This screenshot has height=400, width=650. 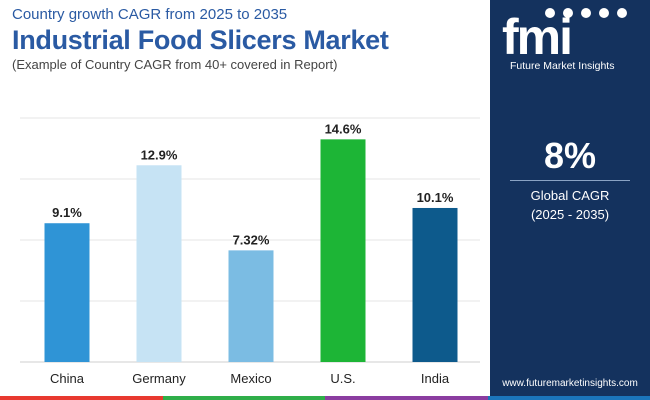 What do you see at coordinates (67, 378) in the screenshot?
I see `x-tick-label: China` at bounding box center [67, 378].